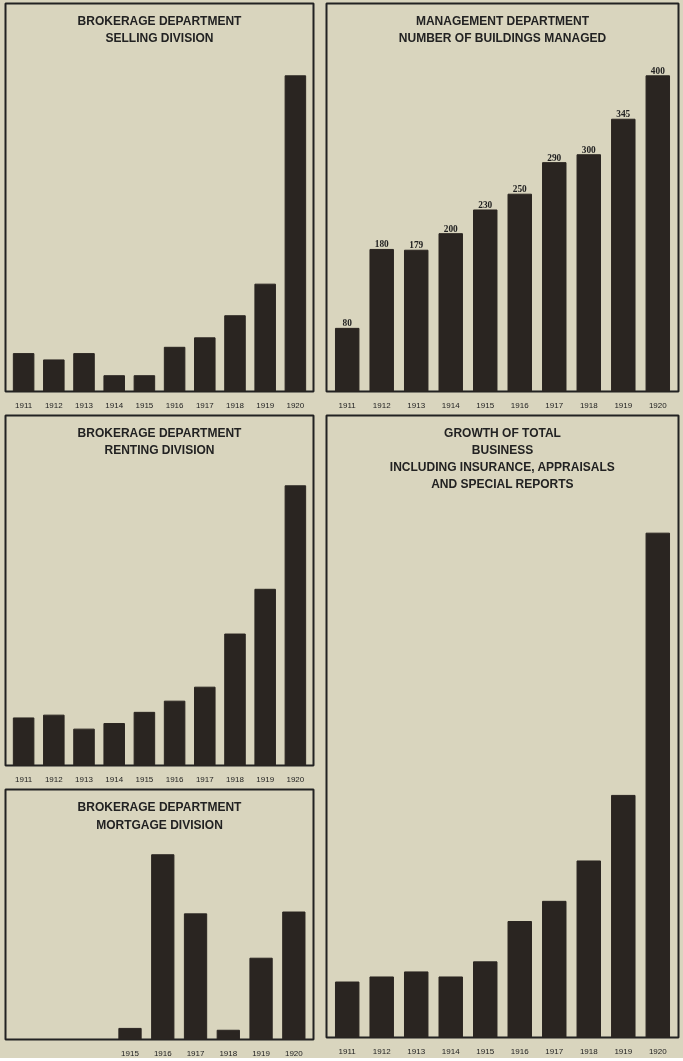 This screenshot has height=1061, width=683. Describe the element at coordinates (502, 38) in the screenshot. I see `chart-subtitle: NUMBER OF BUILDINGS MANAGED` at that location.